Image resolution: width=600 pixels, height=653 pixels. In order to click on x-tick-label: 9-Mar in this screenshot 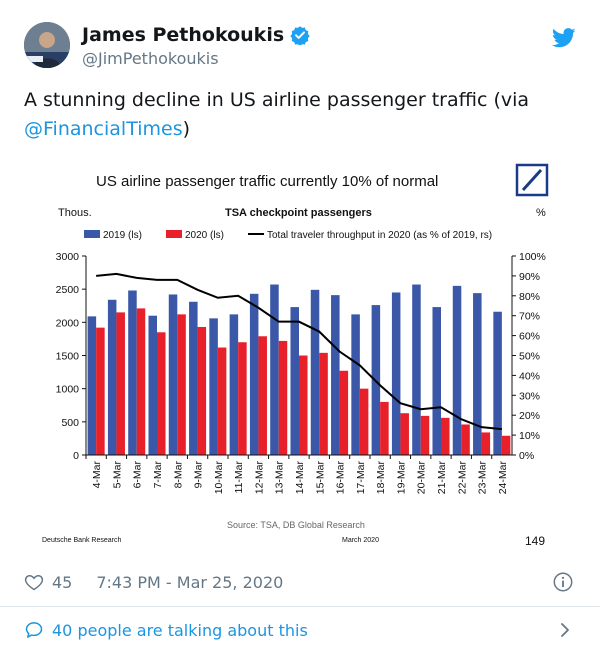, I will do `click(199, 474)`.